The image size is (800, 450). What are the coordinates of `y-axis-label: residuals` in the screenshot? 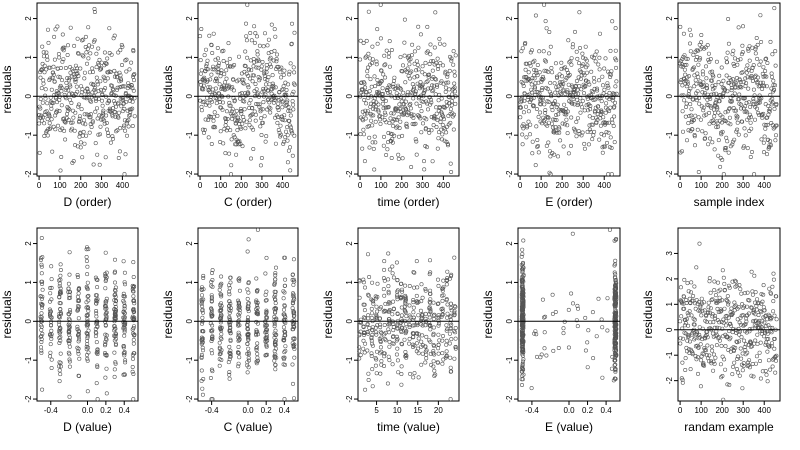 It's located at (328, 314).